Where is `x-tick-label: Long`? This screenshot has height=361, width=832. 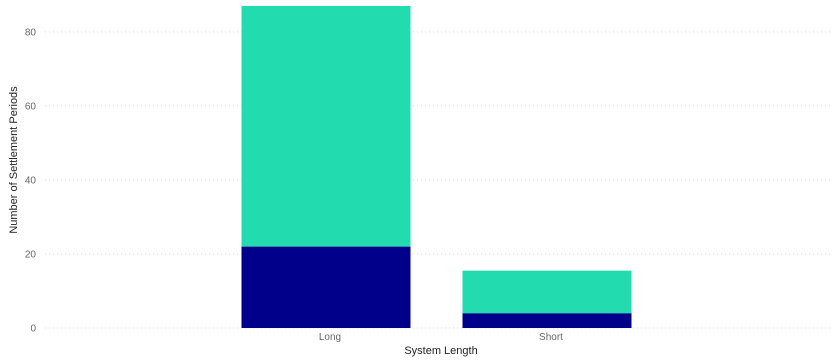 x-tick-label: Long is located at coordinates (330, 337).